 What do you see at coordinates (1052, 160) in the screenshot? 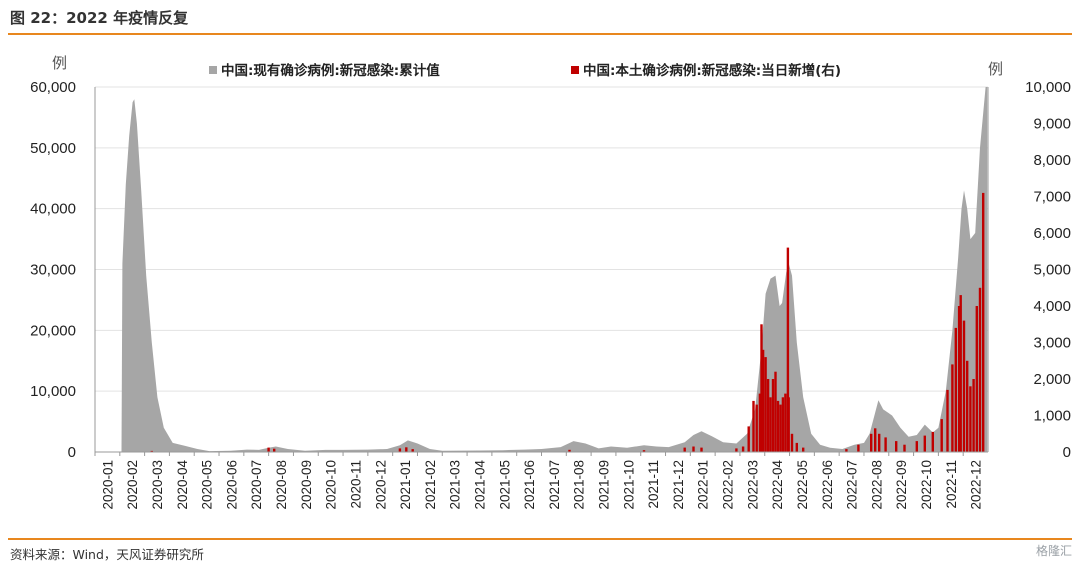
I see `y-right-tick-label: 8,000` at bounding box center [1052, 160].